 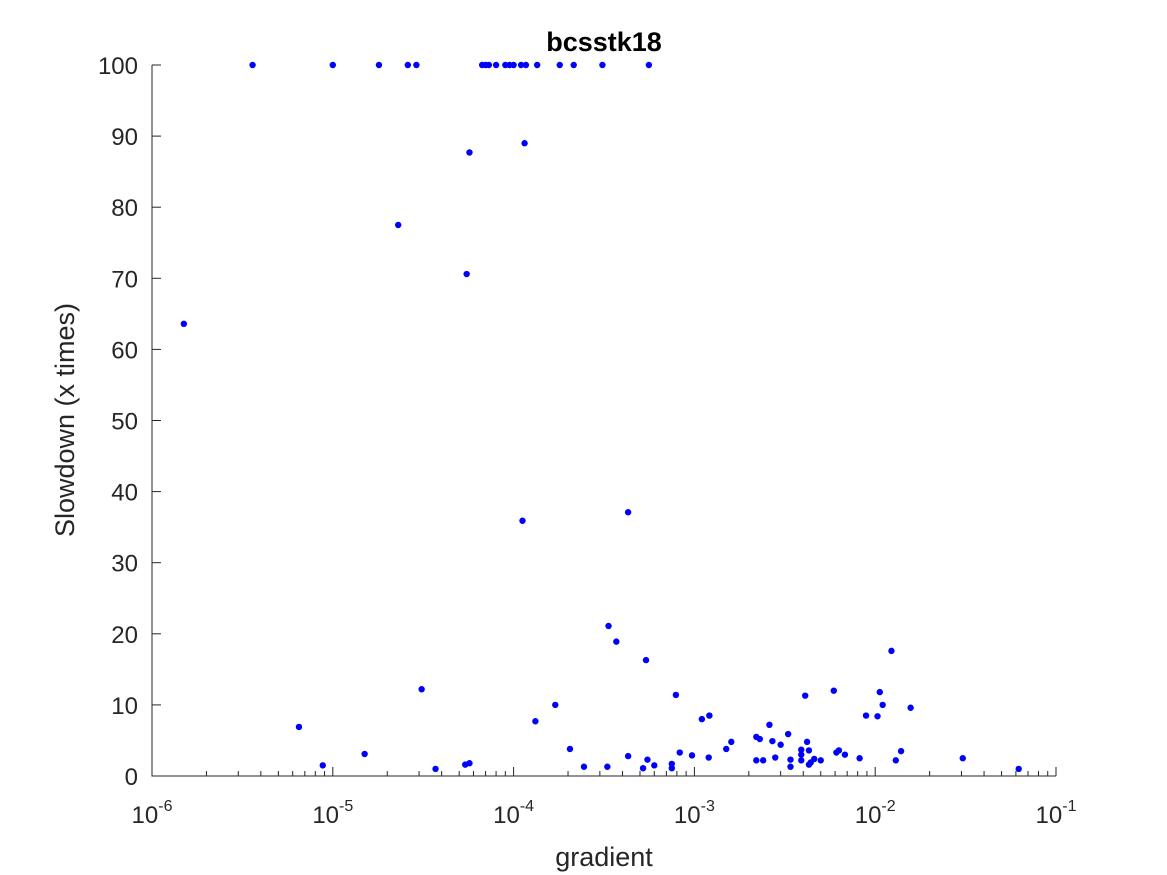 What do you see at coordinates (124, 635) in the screenshot?
I see `y-tick-label: 20` at bounding box center [124, 635].